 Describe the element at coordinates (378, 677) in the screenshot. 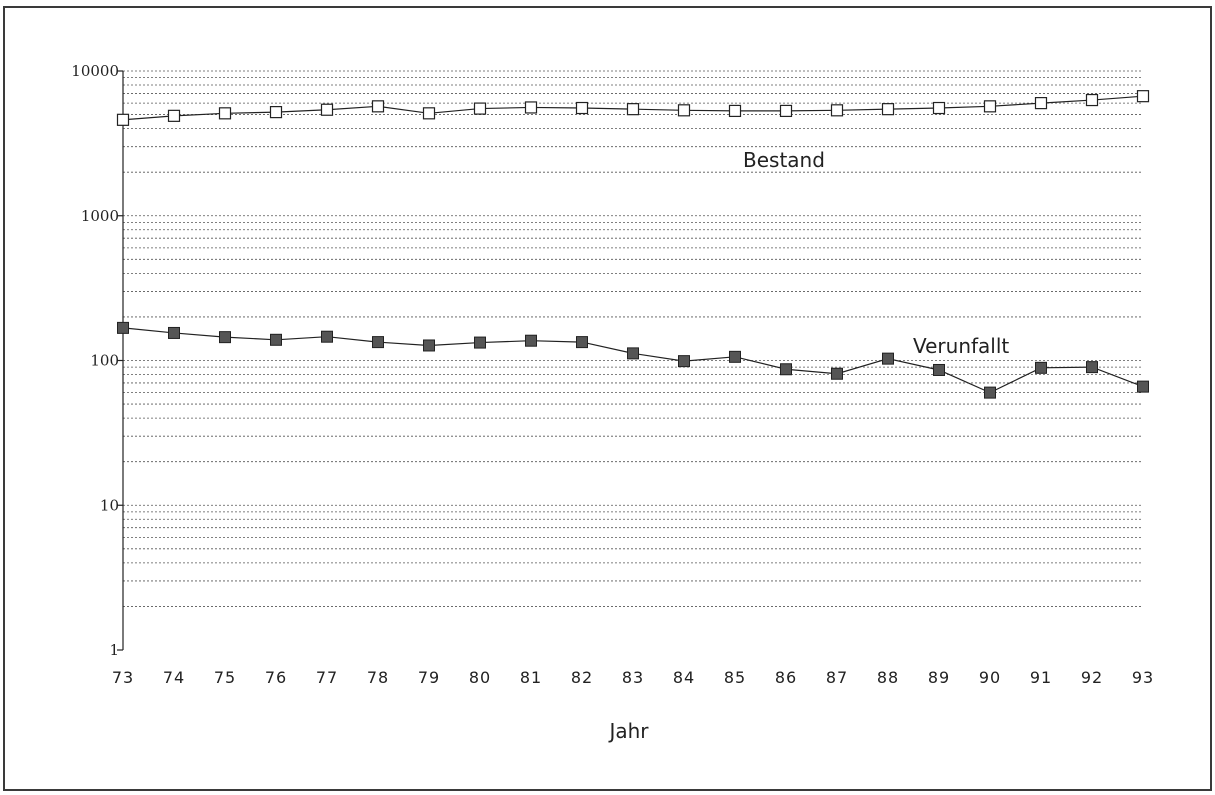

I see `x-tick-label: 78` at that location.